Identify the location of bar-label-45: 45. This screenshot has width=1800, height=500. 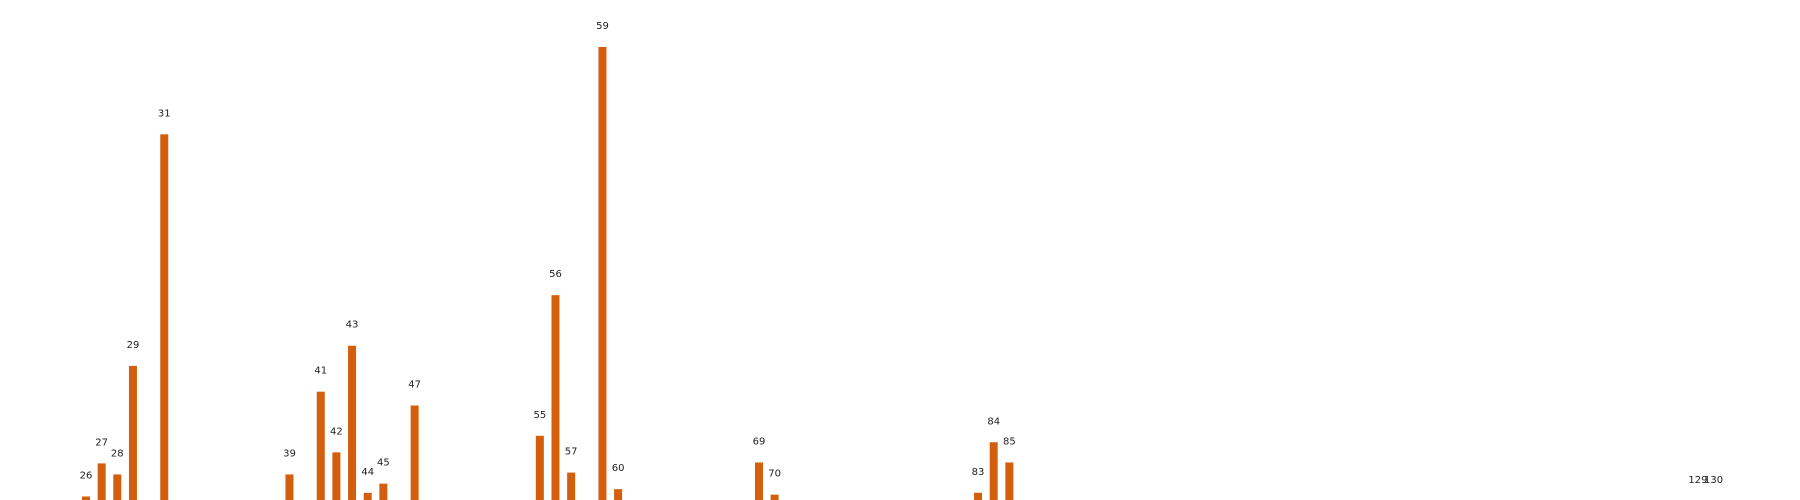
(383, 463).